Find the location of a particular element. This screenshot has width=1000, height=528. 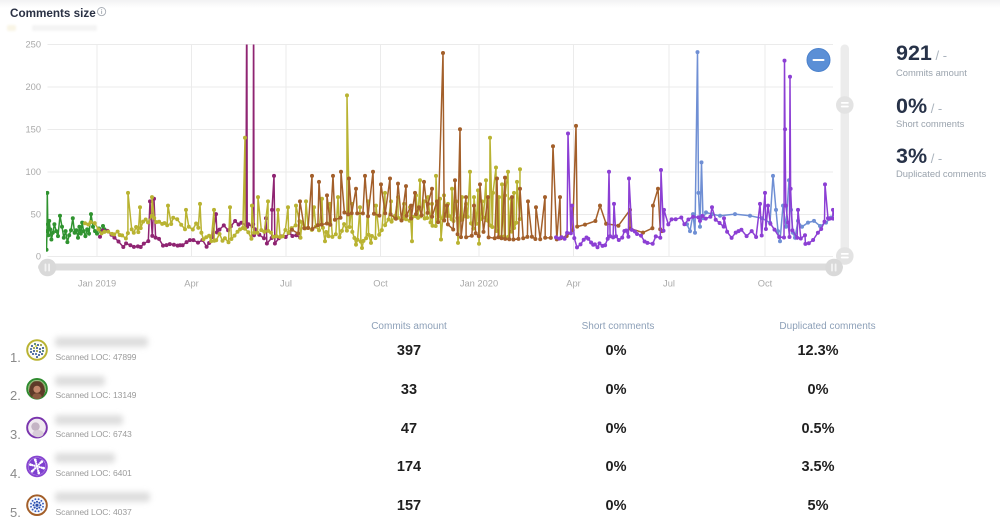

svg-text: 100 is located at coordinates (33, 172).